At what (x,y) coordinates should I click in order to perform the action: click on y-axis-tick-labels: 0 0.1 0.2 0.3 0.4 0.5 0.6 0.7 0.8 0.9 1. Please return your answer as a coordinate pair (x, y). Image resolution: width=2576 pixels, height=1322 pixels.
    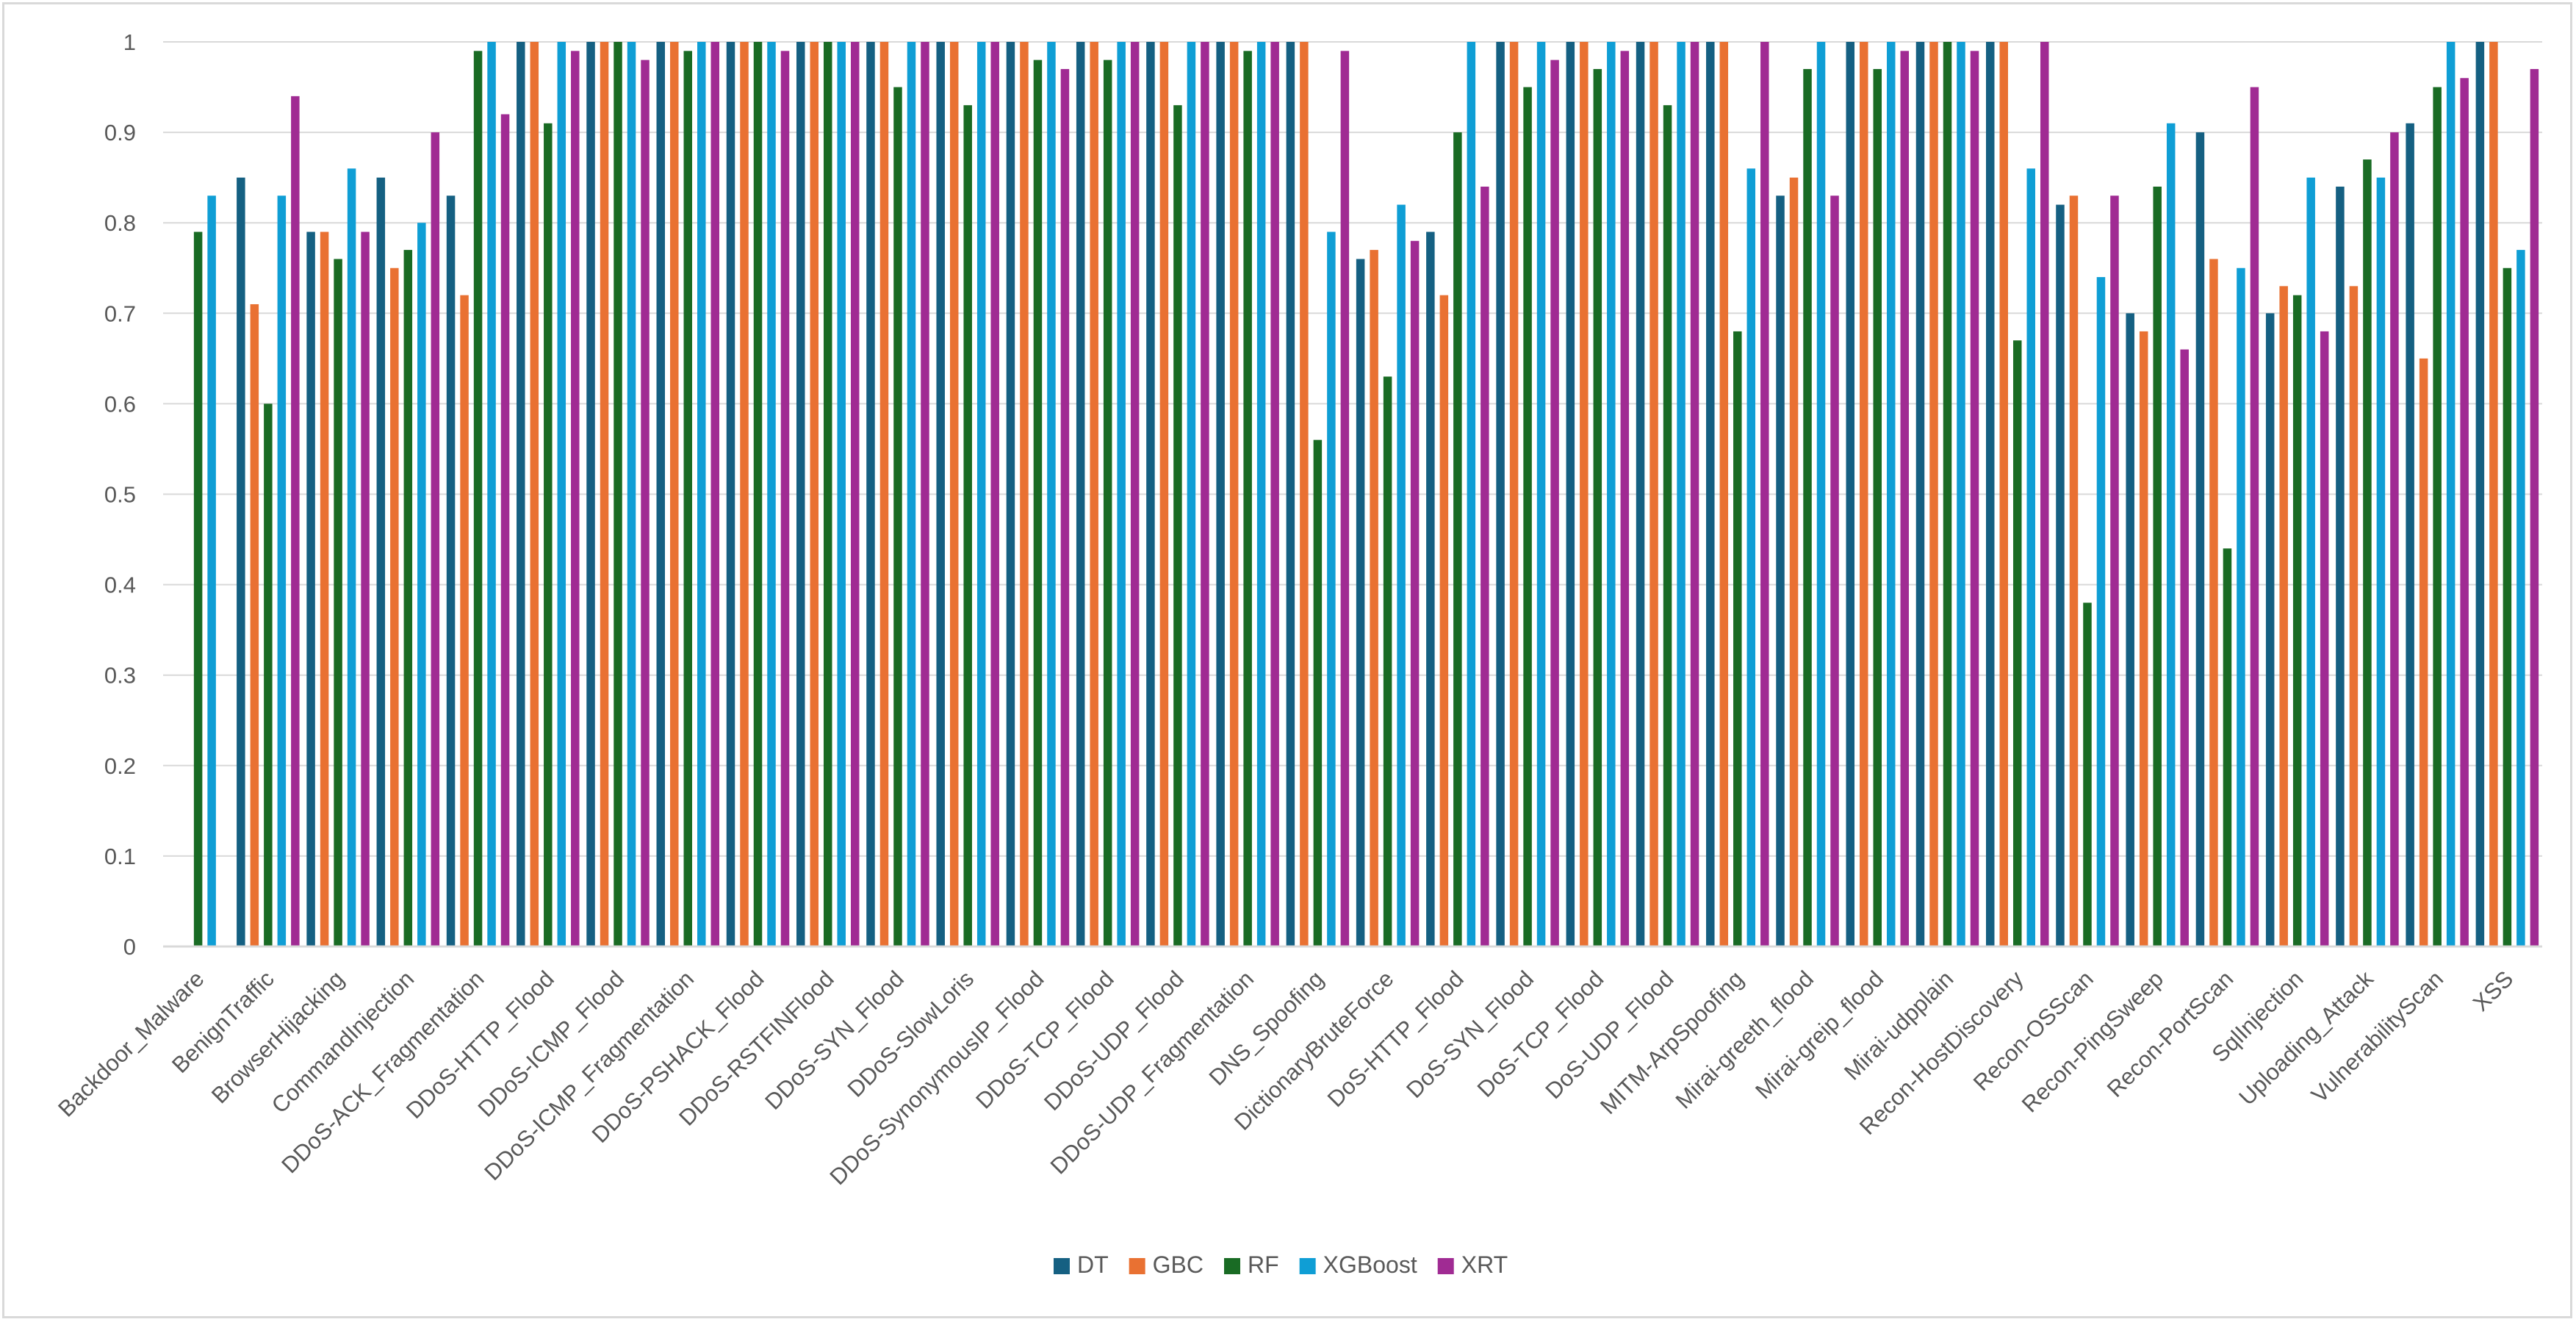
    Looking at the image, I should click on (120, 495).